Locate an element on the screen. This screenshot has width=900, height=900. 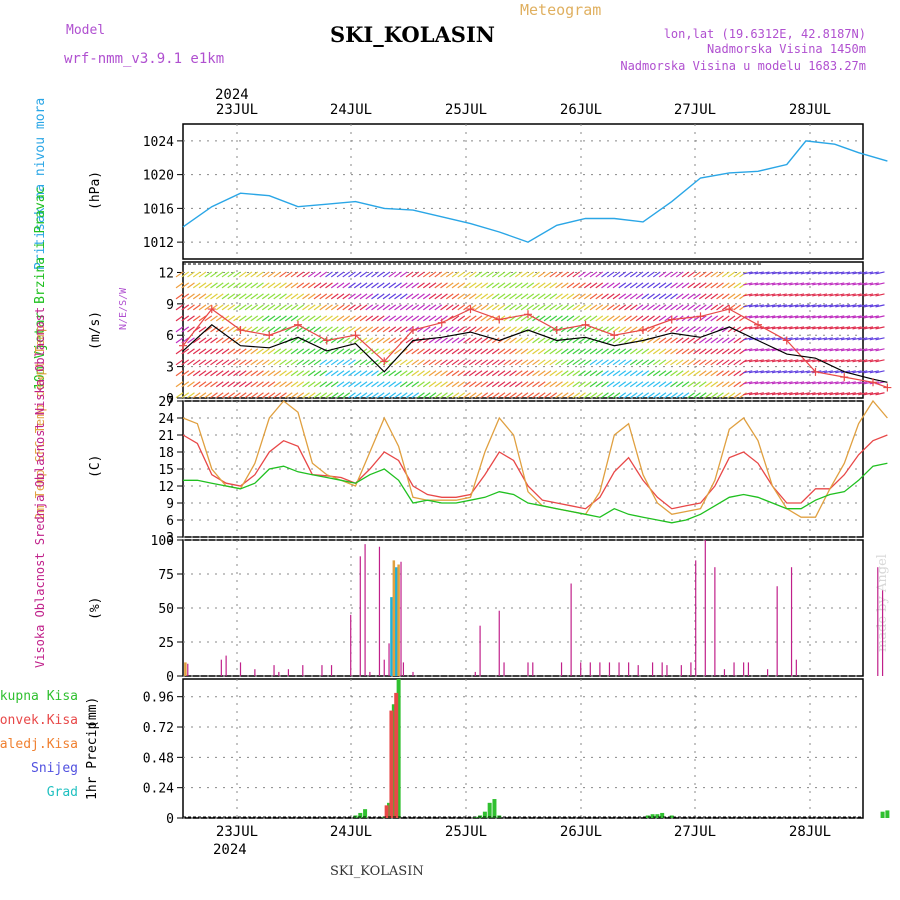
bottom-day-labels: 23JUL 24JUL 25JUL 26JUL 27JUL 28JUL is located at coordinates (523, 832).